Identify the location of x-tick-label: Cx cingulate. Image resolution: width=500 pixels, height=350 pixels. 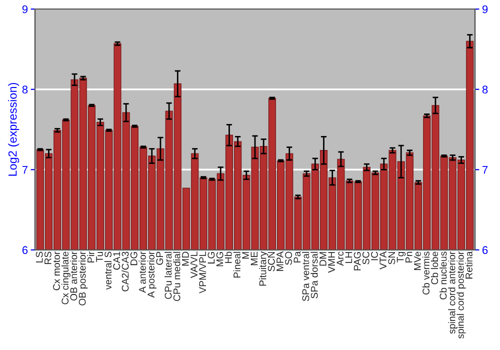
(65, 278).